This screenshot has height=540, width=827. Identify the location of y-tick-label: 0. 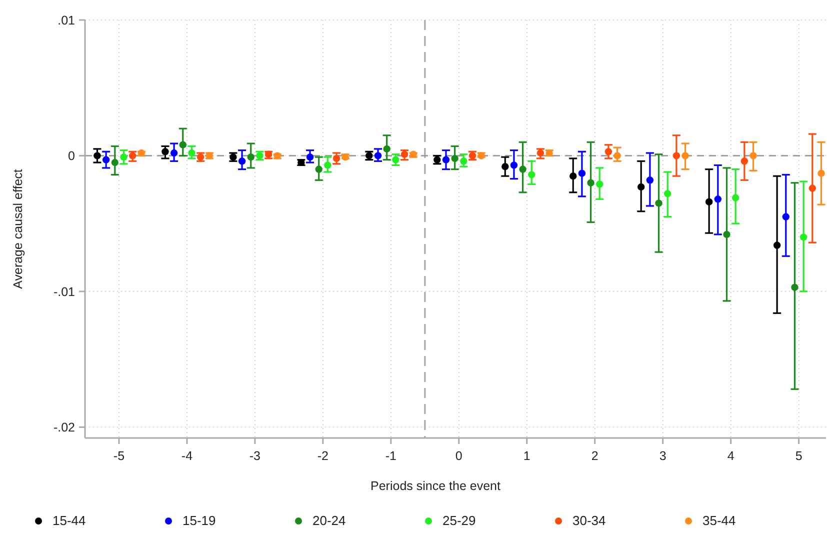
(72, 156).